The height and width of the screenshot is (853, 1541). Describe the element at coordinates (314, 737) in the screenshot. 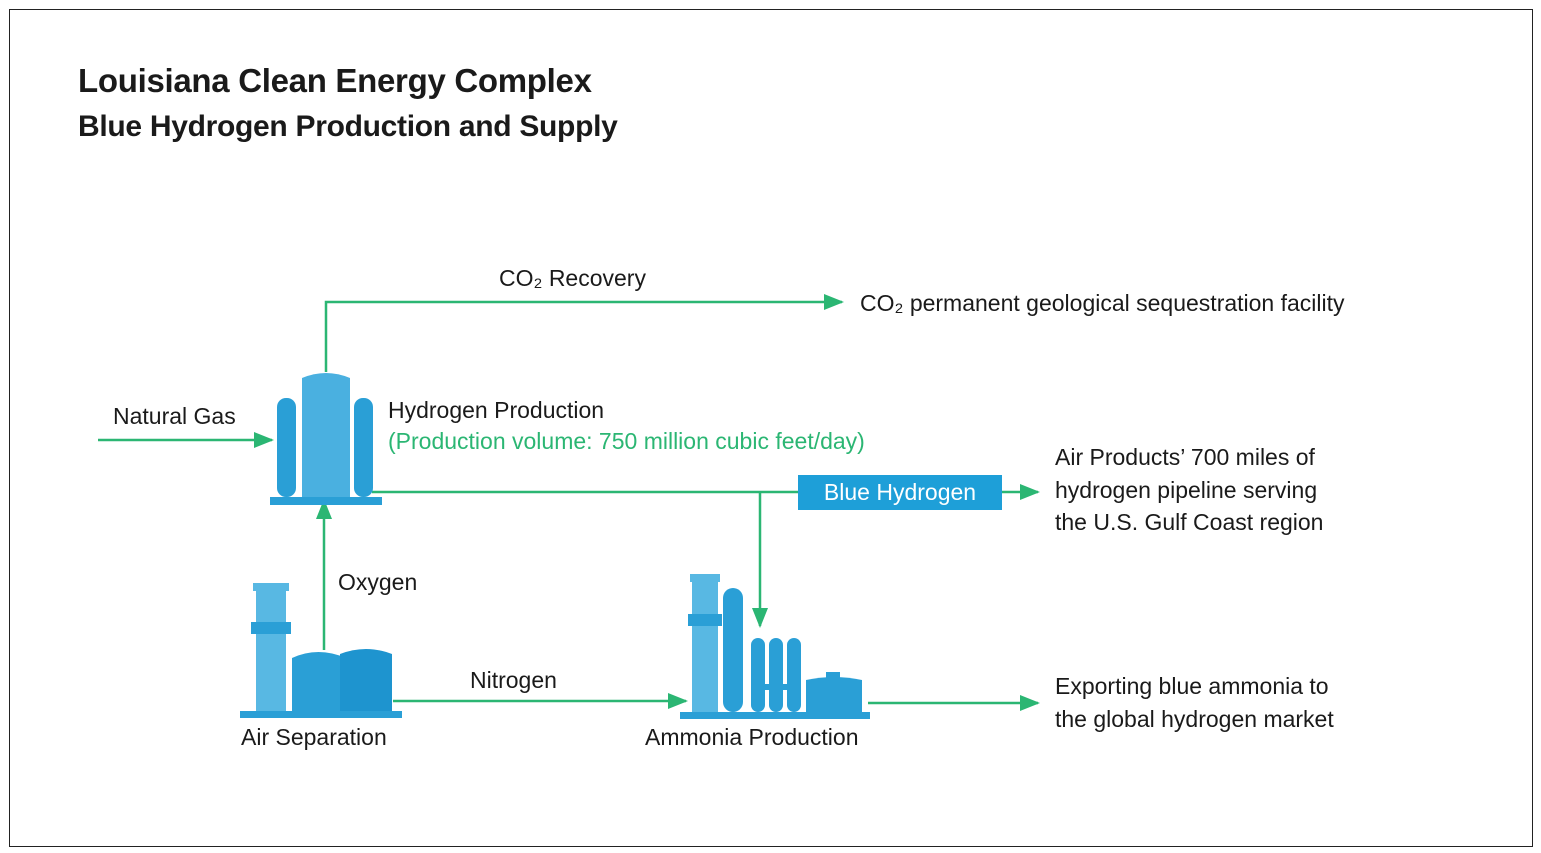

I see `air-separation-label: Air Separation` at that location.